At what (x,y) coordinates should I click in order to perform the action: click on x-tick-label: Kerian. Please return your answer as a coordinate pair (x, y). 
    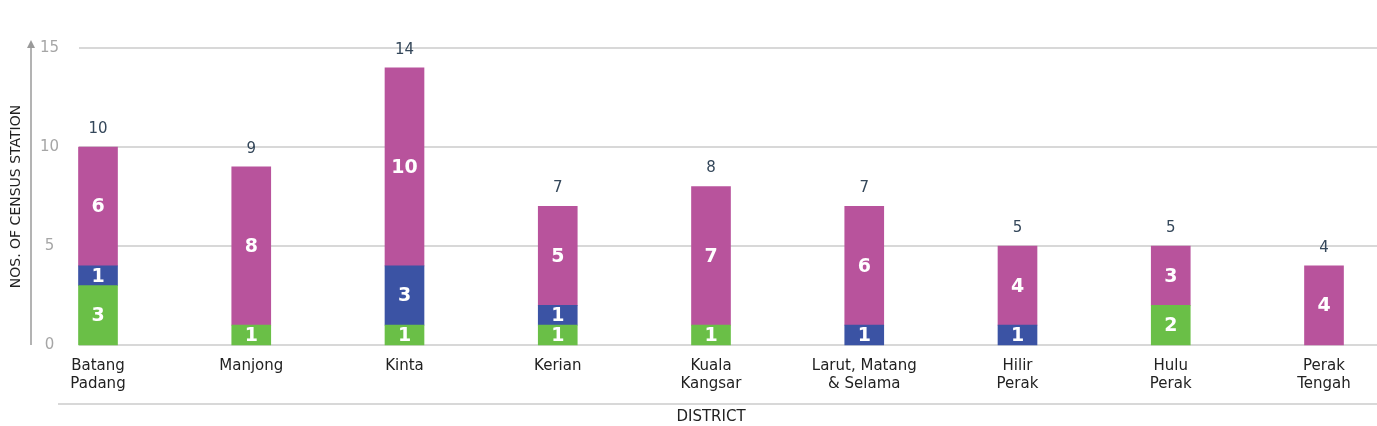
    Looking at the image, I should click on (558, 364).